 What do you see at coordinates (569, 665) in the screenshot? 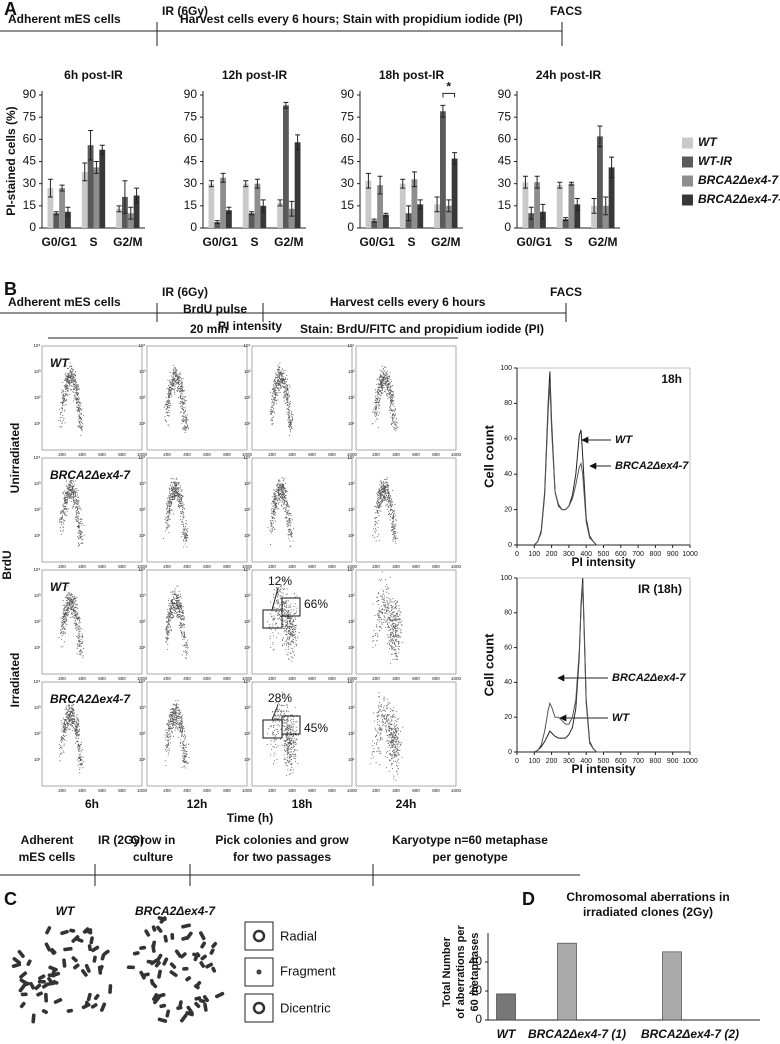
I see `histogram-line` at bounding box center [569, 665].